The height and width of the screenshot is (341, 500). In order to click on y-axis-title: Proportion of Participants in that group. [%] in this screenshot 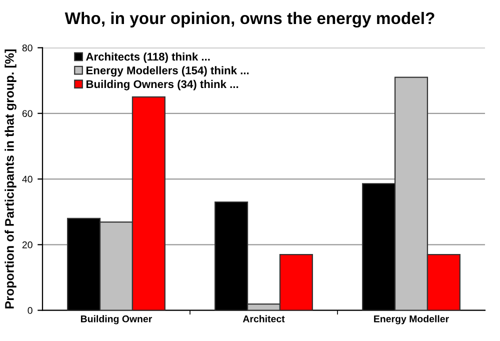, I will do `click(10, 179)`.